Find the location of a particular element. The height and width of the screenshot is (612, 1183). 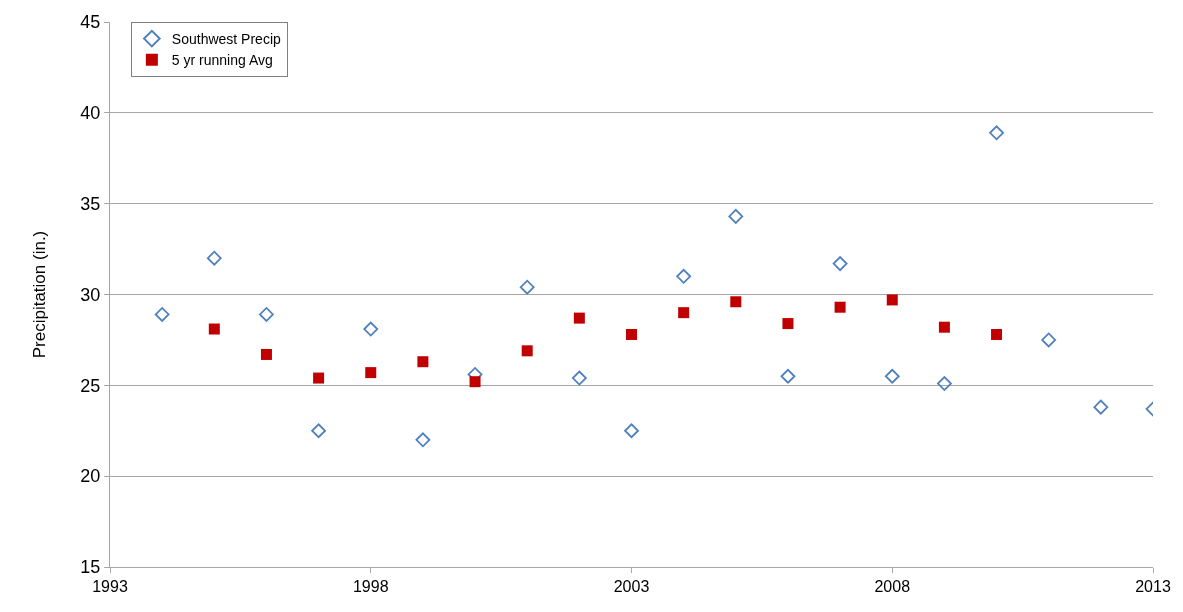

y-axis-title: Precipitation (in.) is located at coordinates (39, 294).